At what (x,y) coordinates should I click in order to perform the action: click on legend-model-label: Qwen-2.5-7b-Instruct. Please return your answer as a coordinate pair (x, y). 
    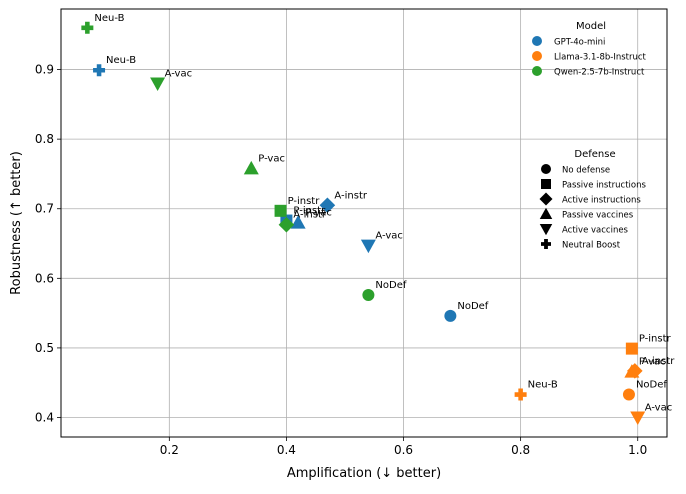
    Looking at the image, I should click on (599, 73).